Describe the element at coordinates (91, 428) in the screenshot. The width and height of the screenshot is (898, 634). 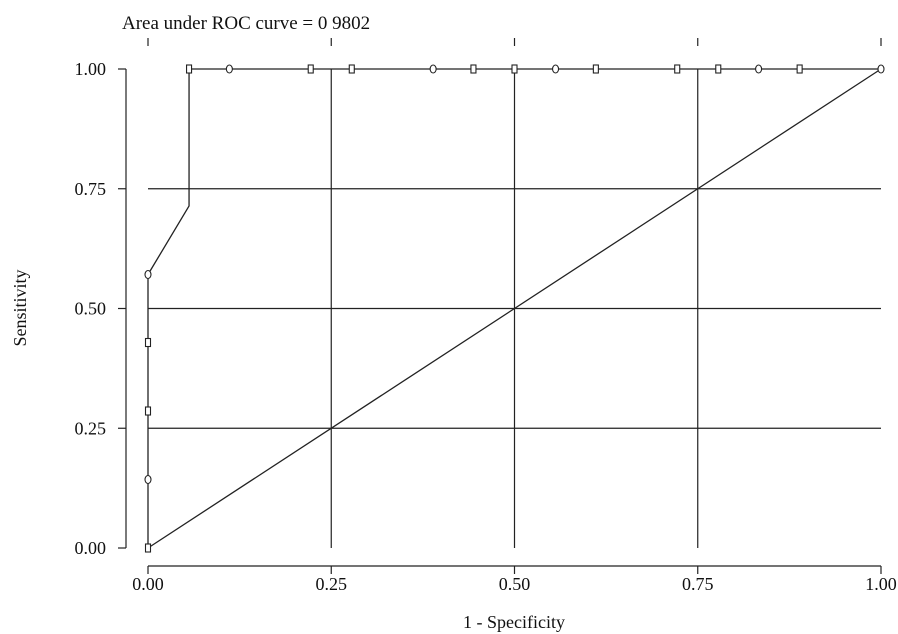
I see `y-tick-label-1: 0.25` at that location.